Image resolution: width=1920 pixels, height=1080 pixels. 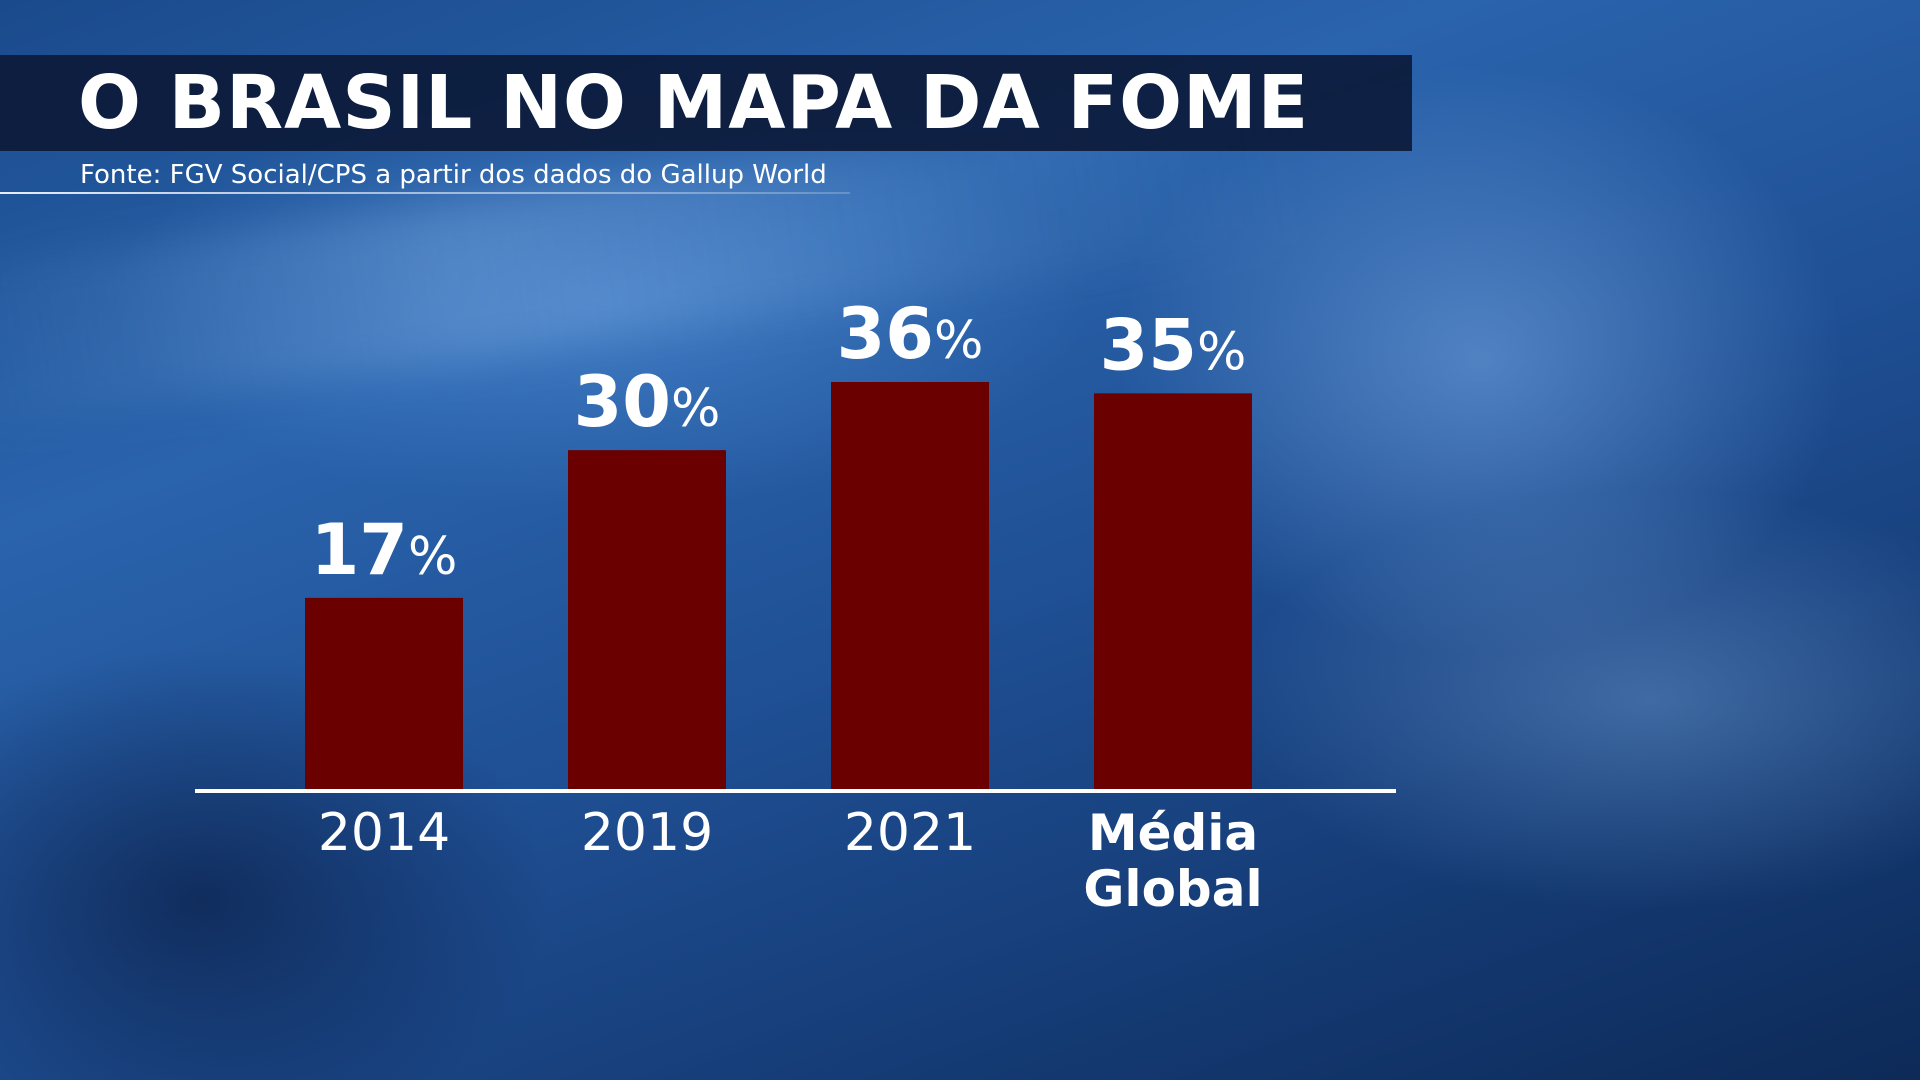 I want to click on tick-label-2: 2019, so click(x=647, y=833).